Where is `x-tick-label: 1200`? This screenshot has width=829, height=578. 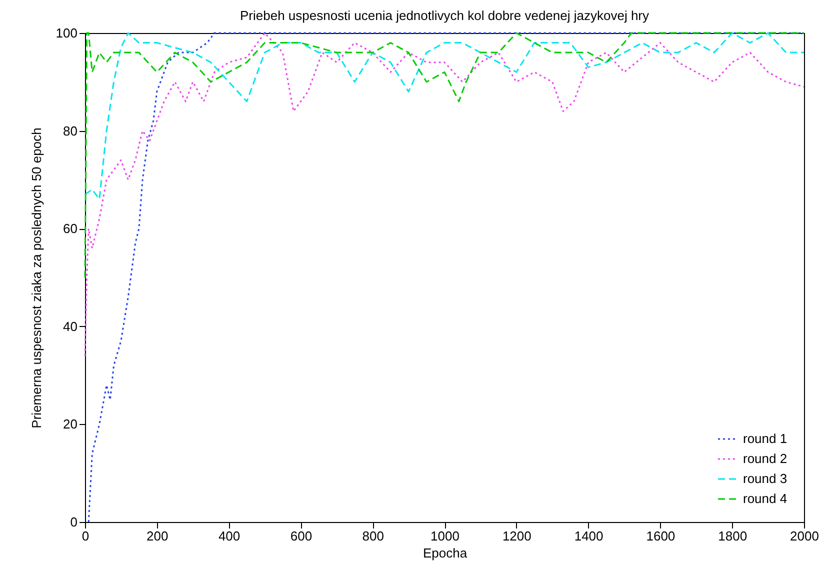
x-tick-label: 1200 is located at coordinates (517, 536).